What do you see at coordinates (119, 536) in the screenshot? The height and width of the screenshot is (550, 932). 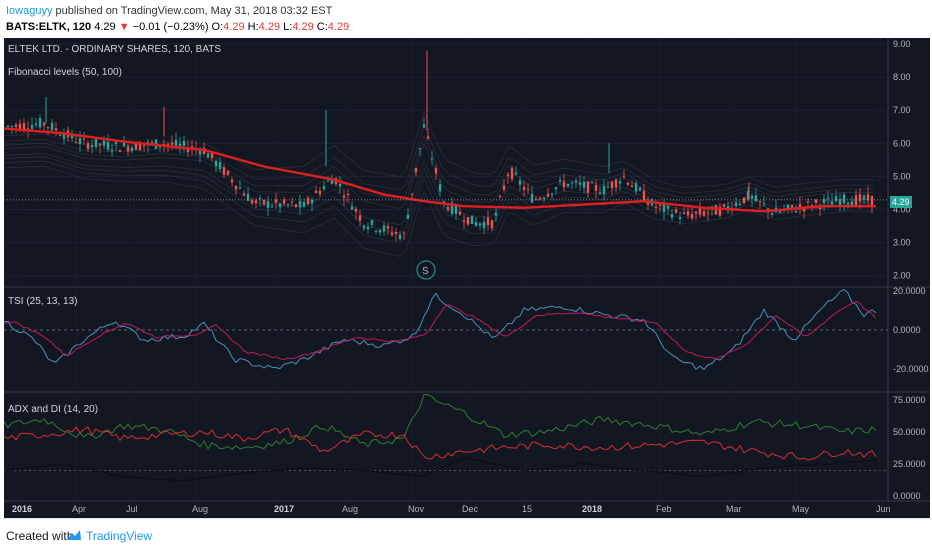 I see `tradingview-link: TradingView` at bounding box center [119, 536].